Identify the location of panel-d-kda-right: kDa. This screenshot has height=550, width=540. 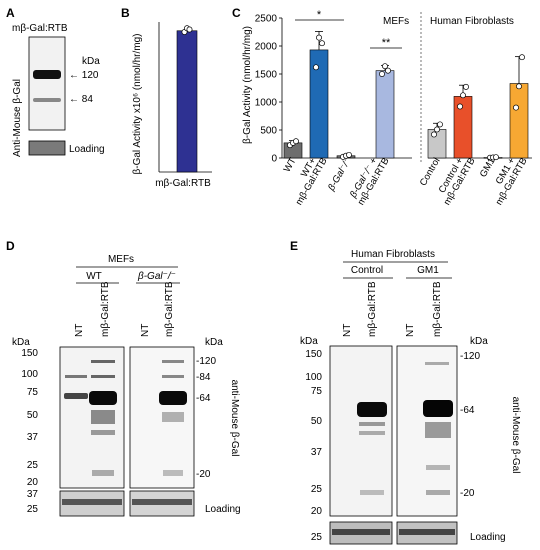
(214, 342).